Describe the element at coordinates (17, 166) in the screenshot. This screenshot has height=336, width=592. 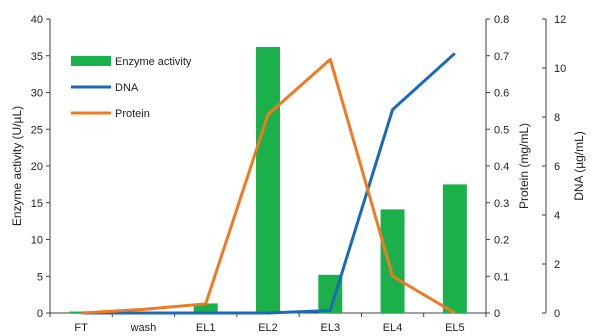
I see `y-axis-label-left: Enzyme activity (U/µL)` at that location.